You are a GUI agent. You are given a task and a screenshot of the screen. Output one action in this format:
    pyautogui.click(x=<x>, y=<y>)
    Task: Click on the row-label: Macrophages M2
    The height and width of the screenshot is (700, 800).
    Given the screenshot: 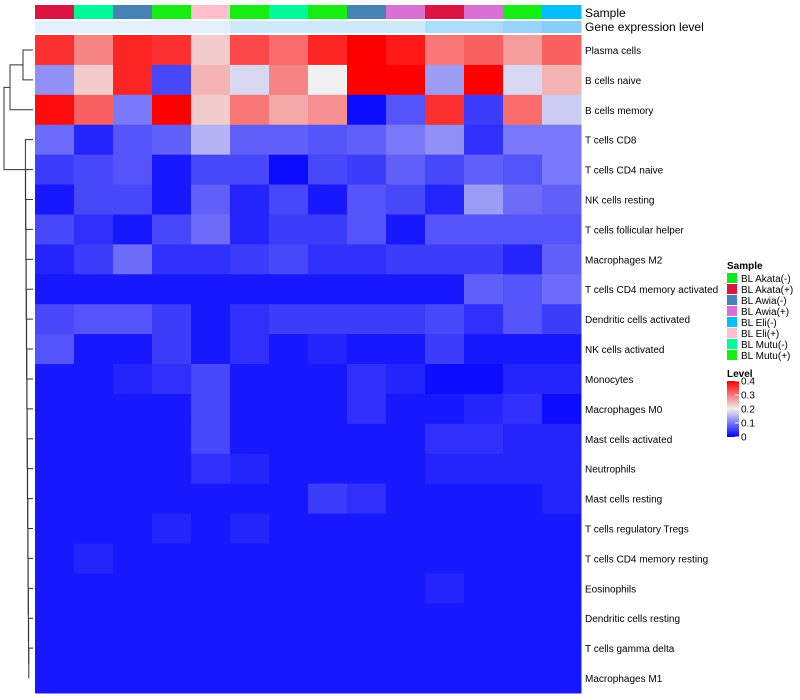 What is the action you would take?
    pyautogui.click(x=624, y=260)
    